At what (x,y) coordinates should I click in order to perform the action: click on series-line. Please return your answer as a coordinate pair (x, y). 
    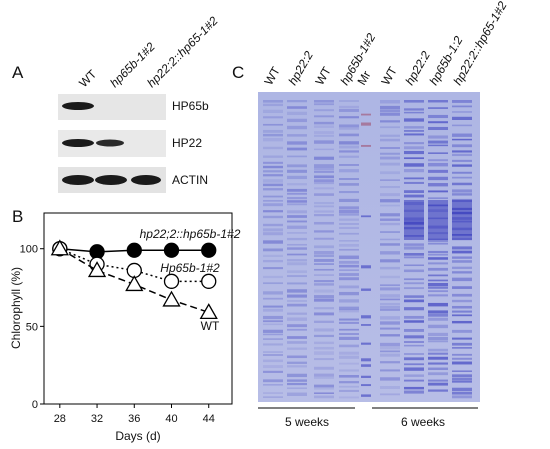
    Looking at the image, I should click on (134, 265).